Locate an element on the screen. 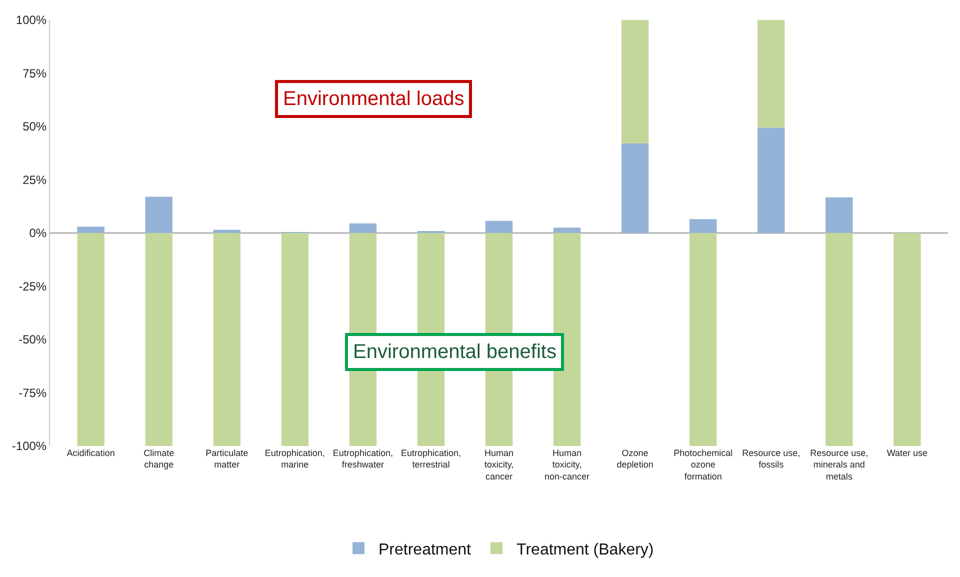  x-tick-label: Acidification is located at coordinates (90, 453).